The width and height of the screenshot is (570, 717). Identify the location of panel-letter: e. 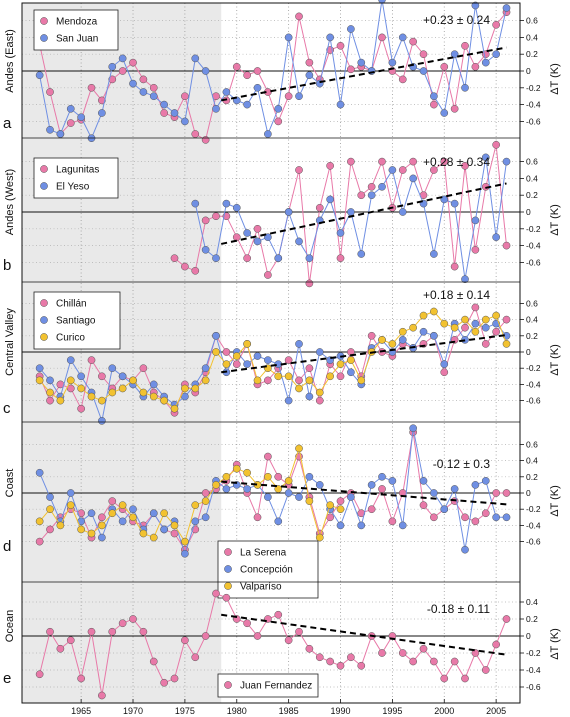
(7, 678).